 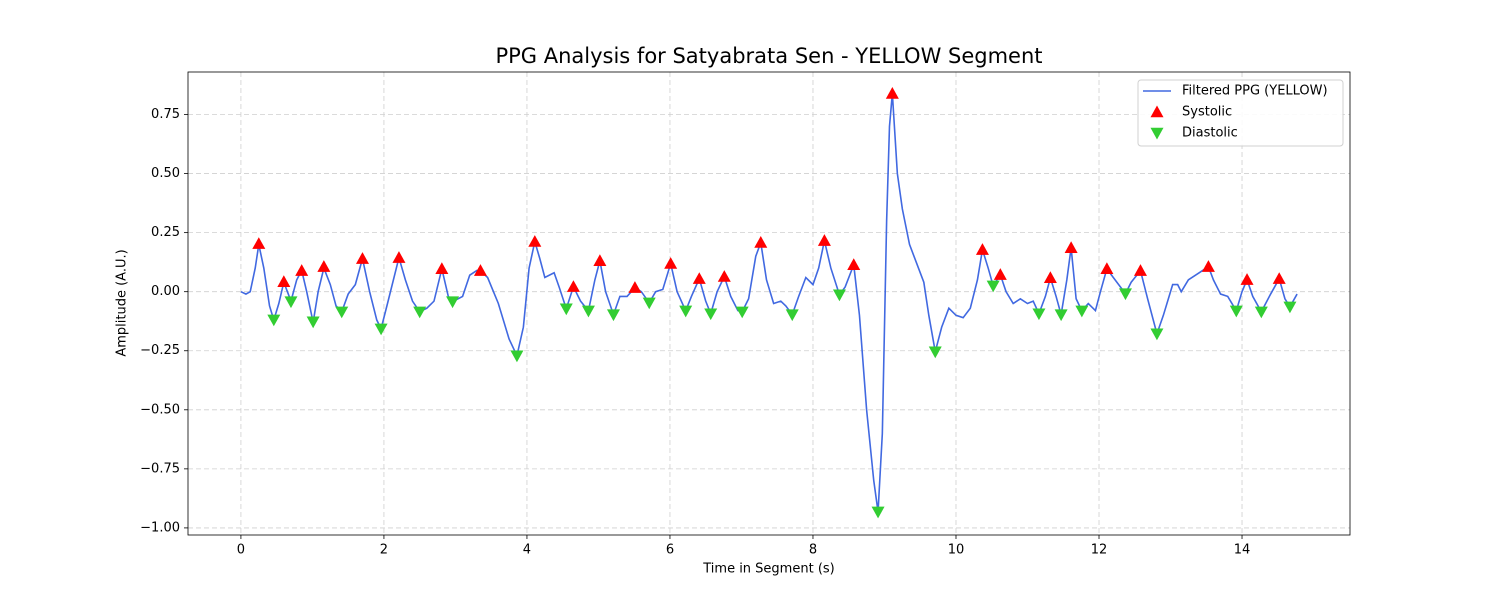 What do you see at coordinates (1242, 550) in the screenshot?
I see `x-tick-label: 14` at bounding box center [1242, 550].